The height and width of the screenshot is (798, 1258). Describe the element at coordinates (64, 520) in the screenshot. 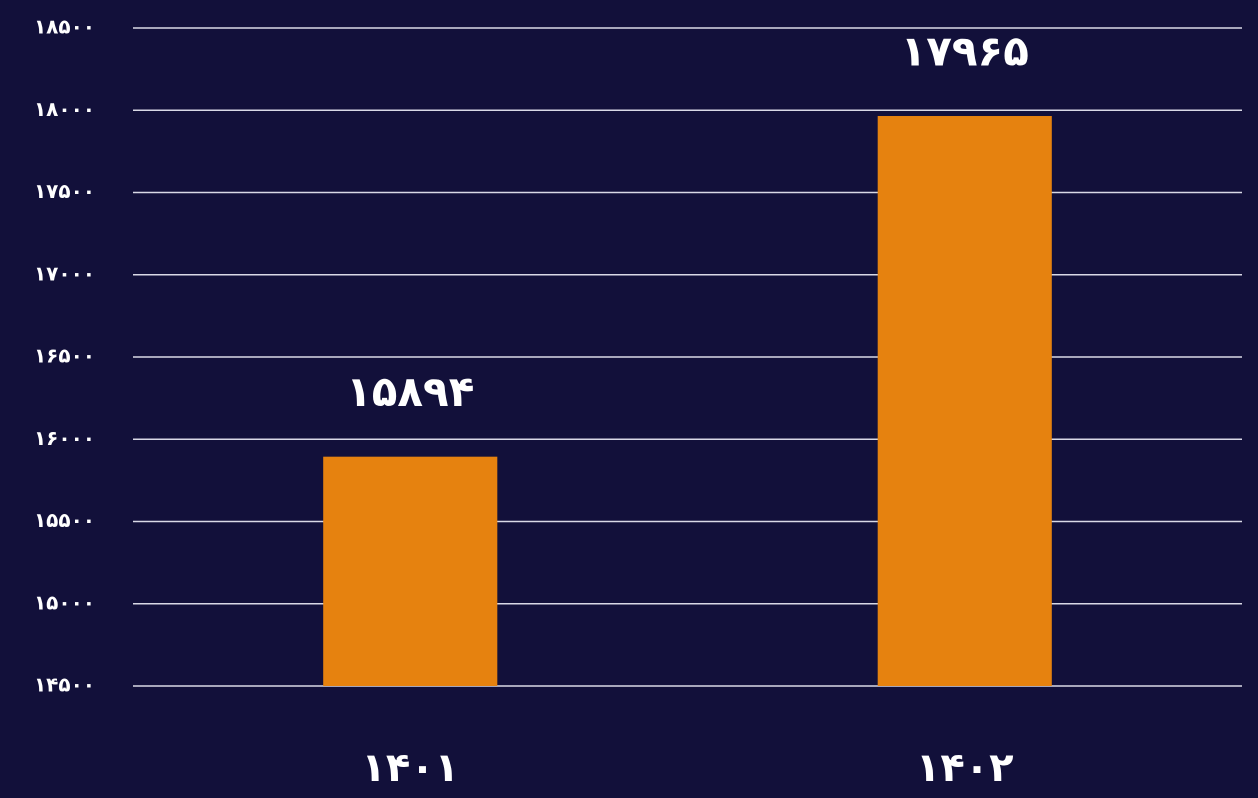

I see `y-tick-label: ۱۵۵۰۰` at that location.